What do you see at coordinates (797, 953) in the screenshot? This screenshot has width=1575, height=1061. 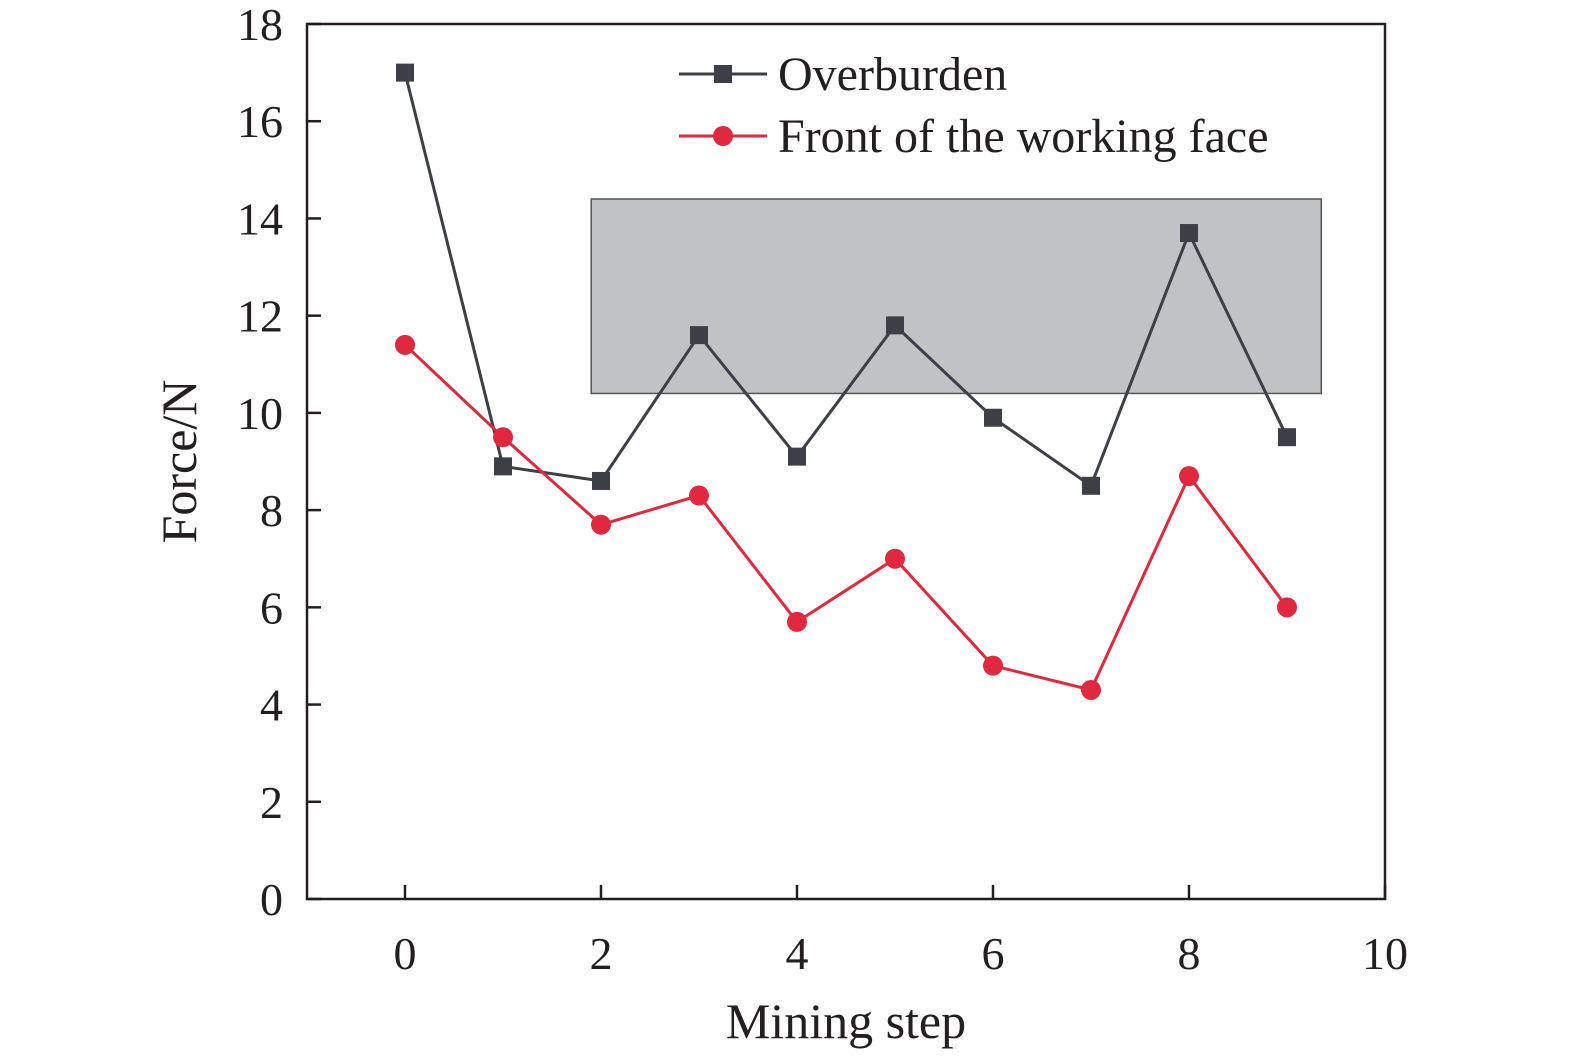 I see `x-tick-label: 4` at bounding box center [797, 953].